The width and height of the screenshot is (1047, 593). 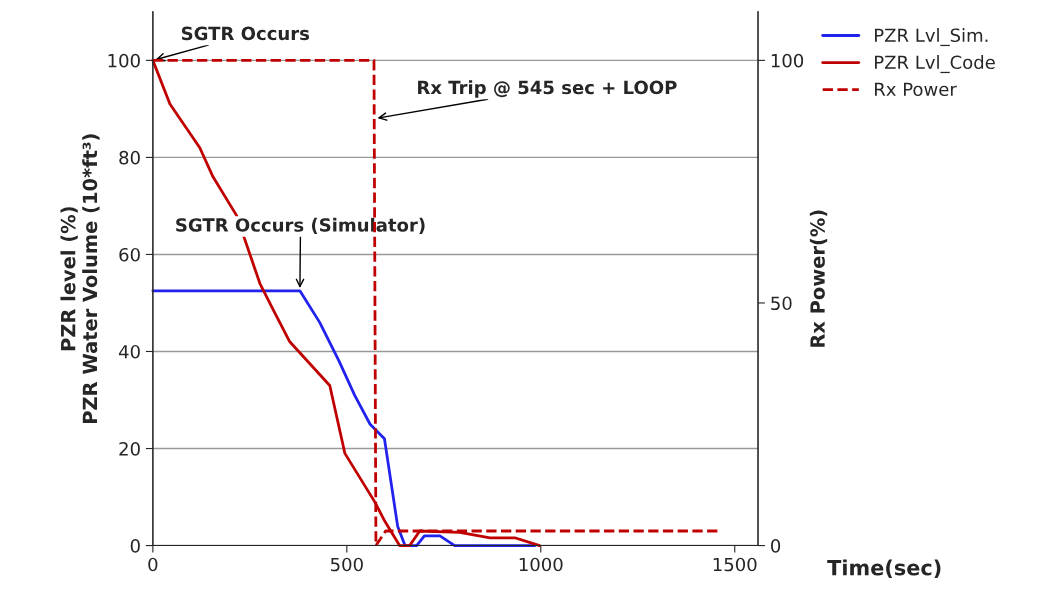 I want to click on y-tick-label: 80, so click(x=129, y=157).